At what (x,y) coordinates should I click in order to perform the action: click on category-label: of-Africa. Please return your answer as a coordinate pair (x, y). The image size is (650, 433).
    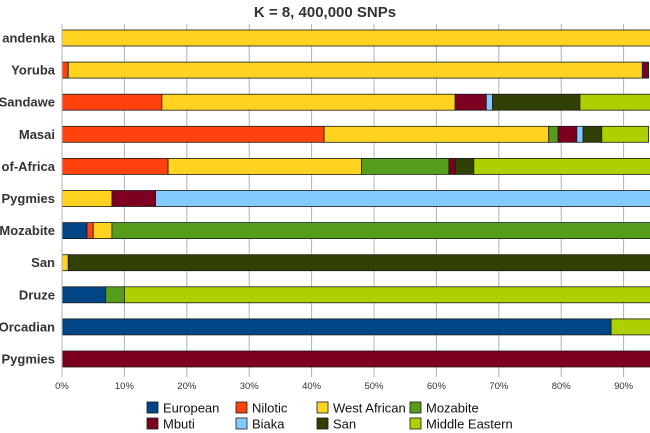
    Looking at the image, I should click on (29, 166).